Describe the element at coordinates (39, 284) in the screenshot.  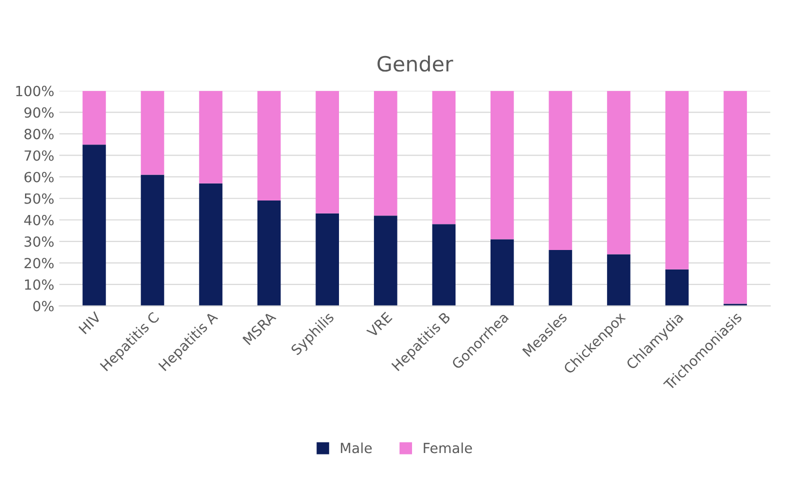
I see `y-tick-label: 10%` at that location.